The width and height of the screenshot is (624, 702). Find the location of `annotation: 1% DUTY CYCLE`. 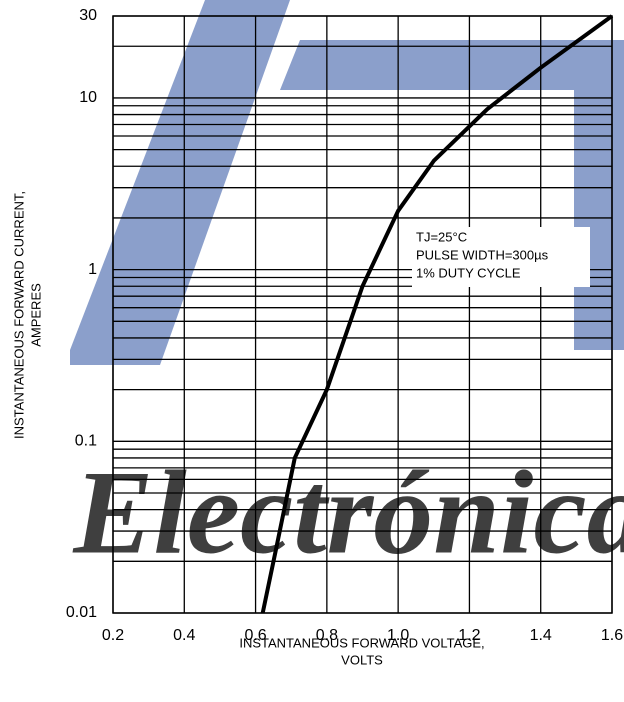

annotation: 1% DUTY CYCLE is located at coordinates (468, 272).